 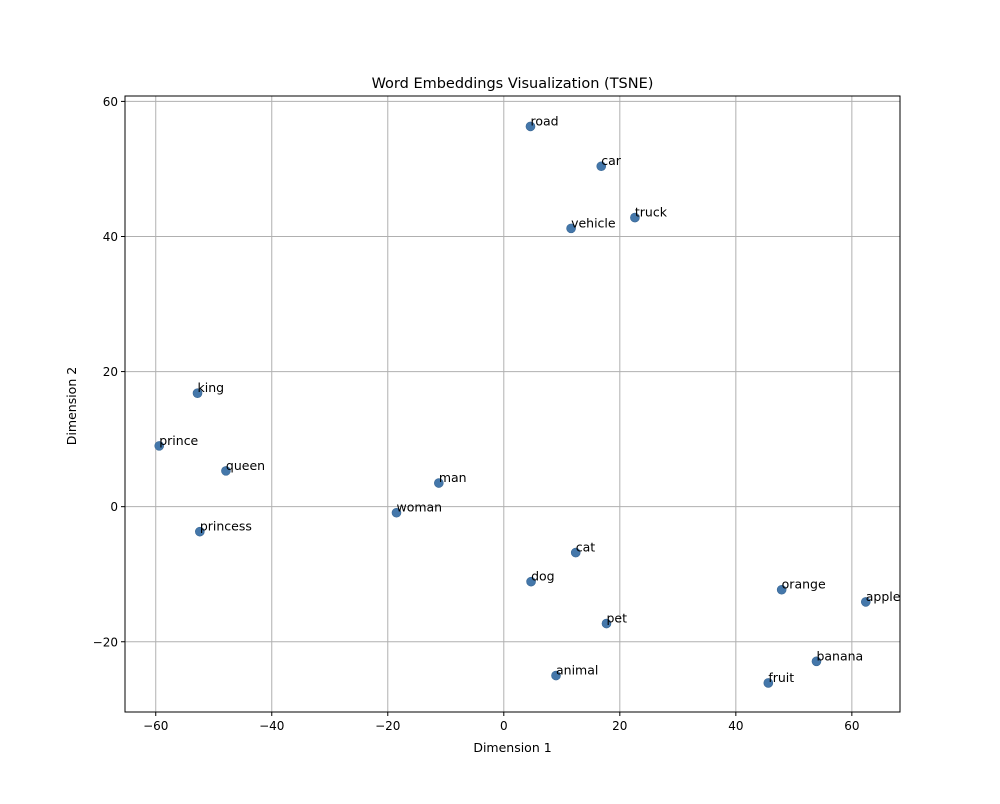 I want to click on data-point-prince, so click(x=159, y=446).